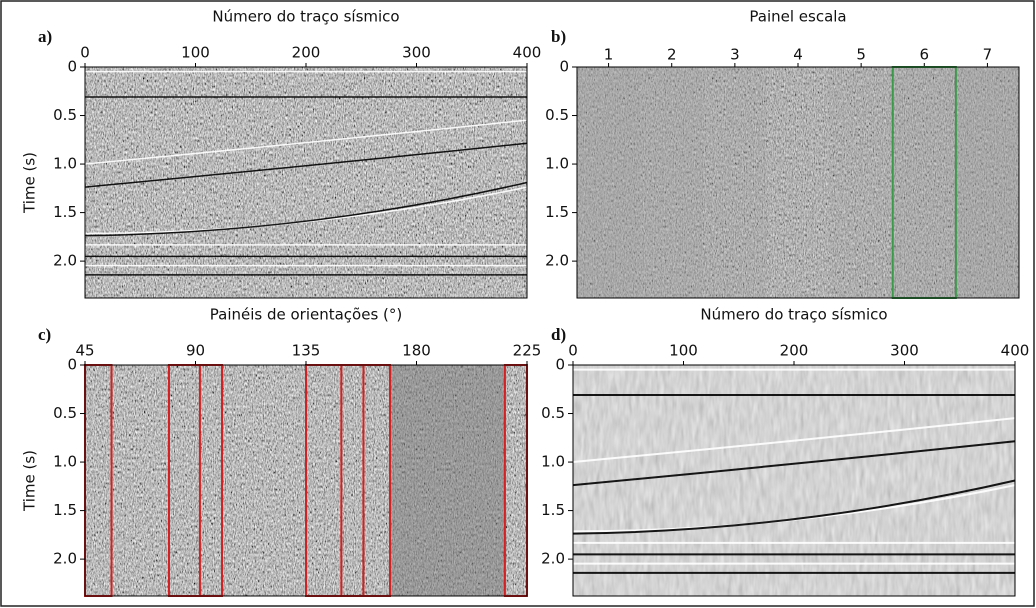 The height and width of the screenshot is (608, 1036). I want to click on x-tick-label: 225, so click(527, 351).